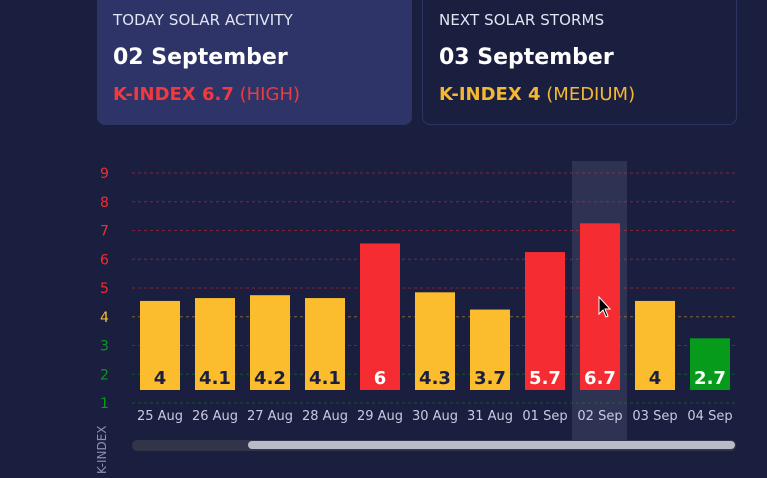 Image resolution: width=767 pixels, height=478 pixels. What do you see at coordinates (104, 232) in the screenshot?
I see `y-tick-label: 7` at bounding box center [104, 232].